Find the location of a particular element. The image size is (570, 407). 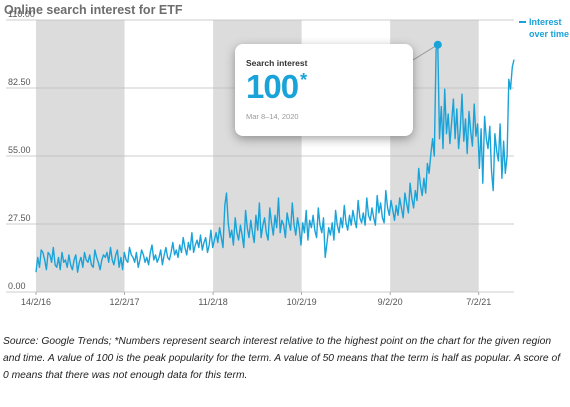

x-axis-ticks: 14/2/16 12/2/17 11/2/18 10/2/19 9/2/20 7/2/21 is located at coordinates (256, 299).